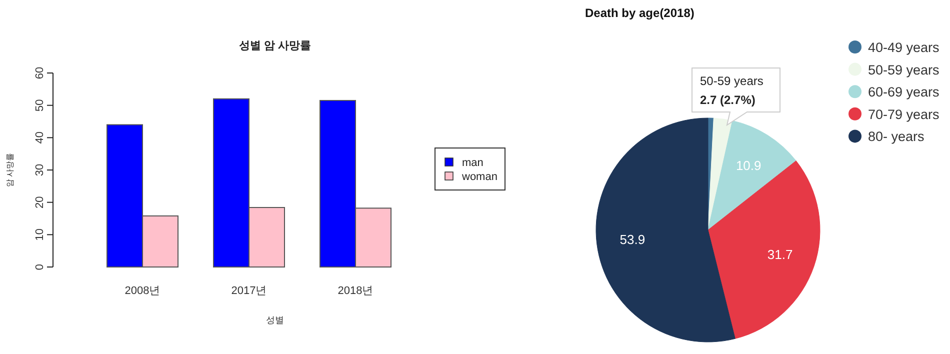  I want to click on legend-label: 70-79 years, so click(904, 114).